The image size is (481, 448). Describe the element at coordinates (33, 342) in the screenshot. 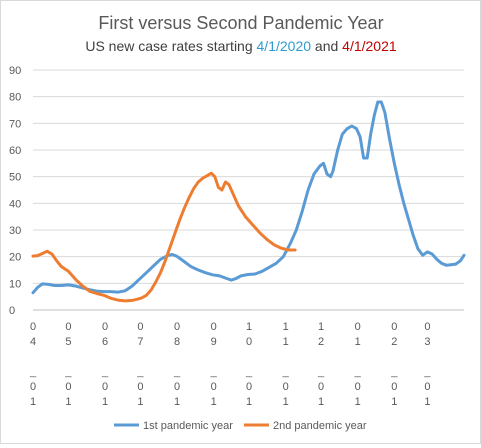

I see `x-tick-label: 4` at that location.